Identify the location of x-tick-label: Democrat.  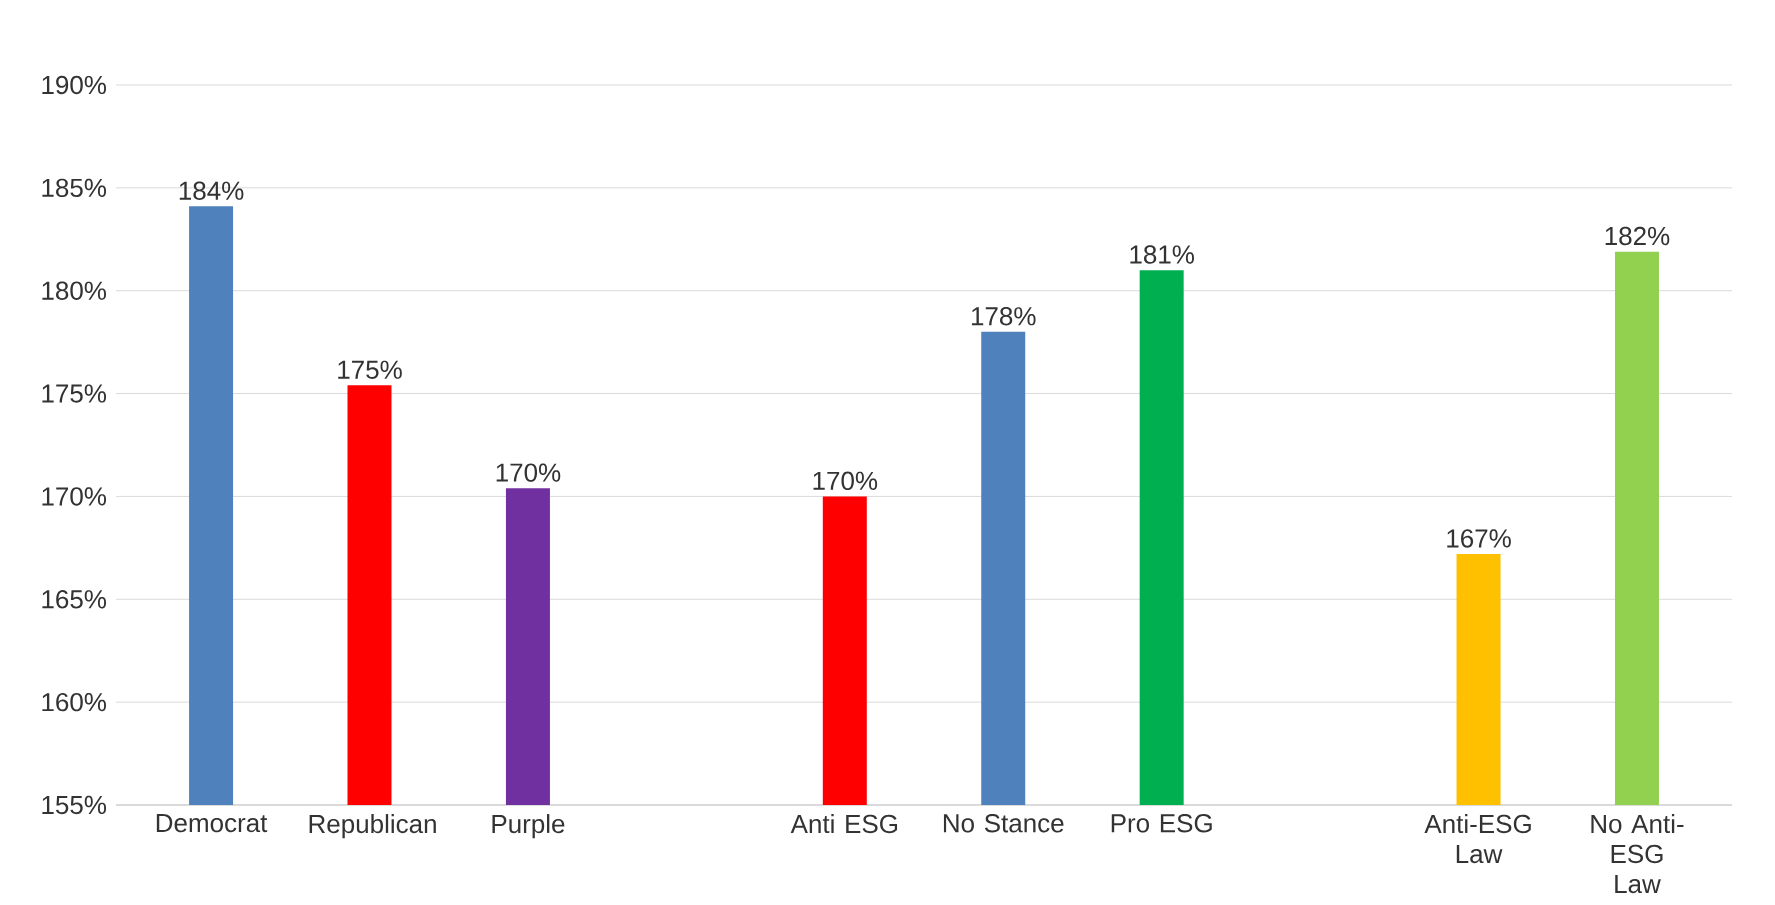
(212, 823).